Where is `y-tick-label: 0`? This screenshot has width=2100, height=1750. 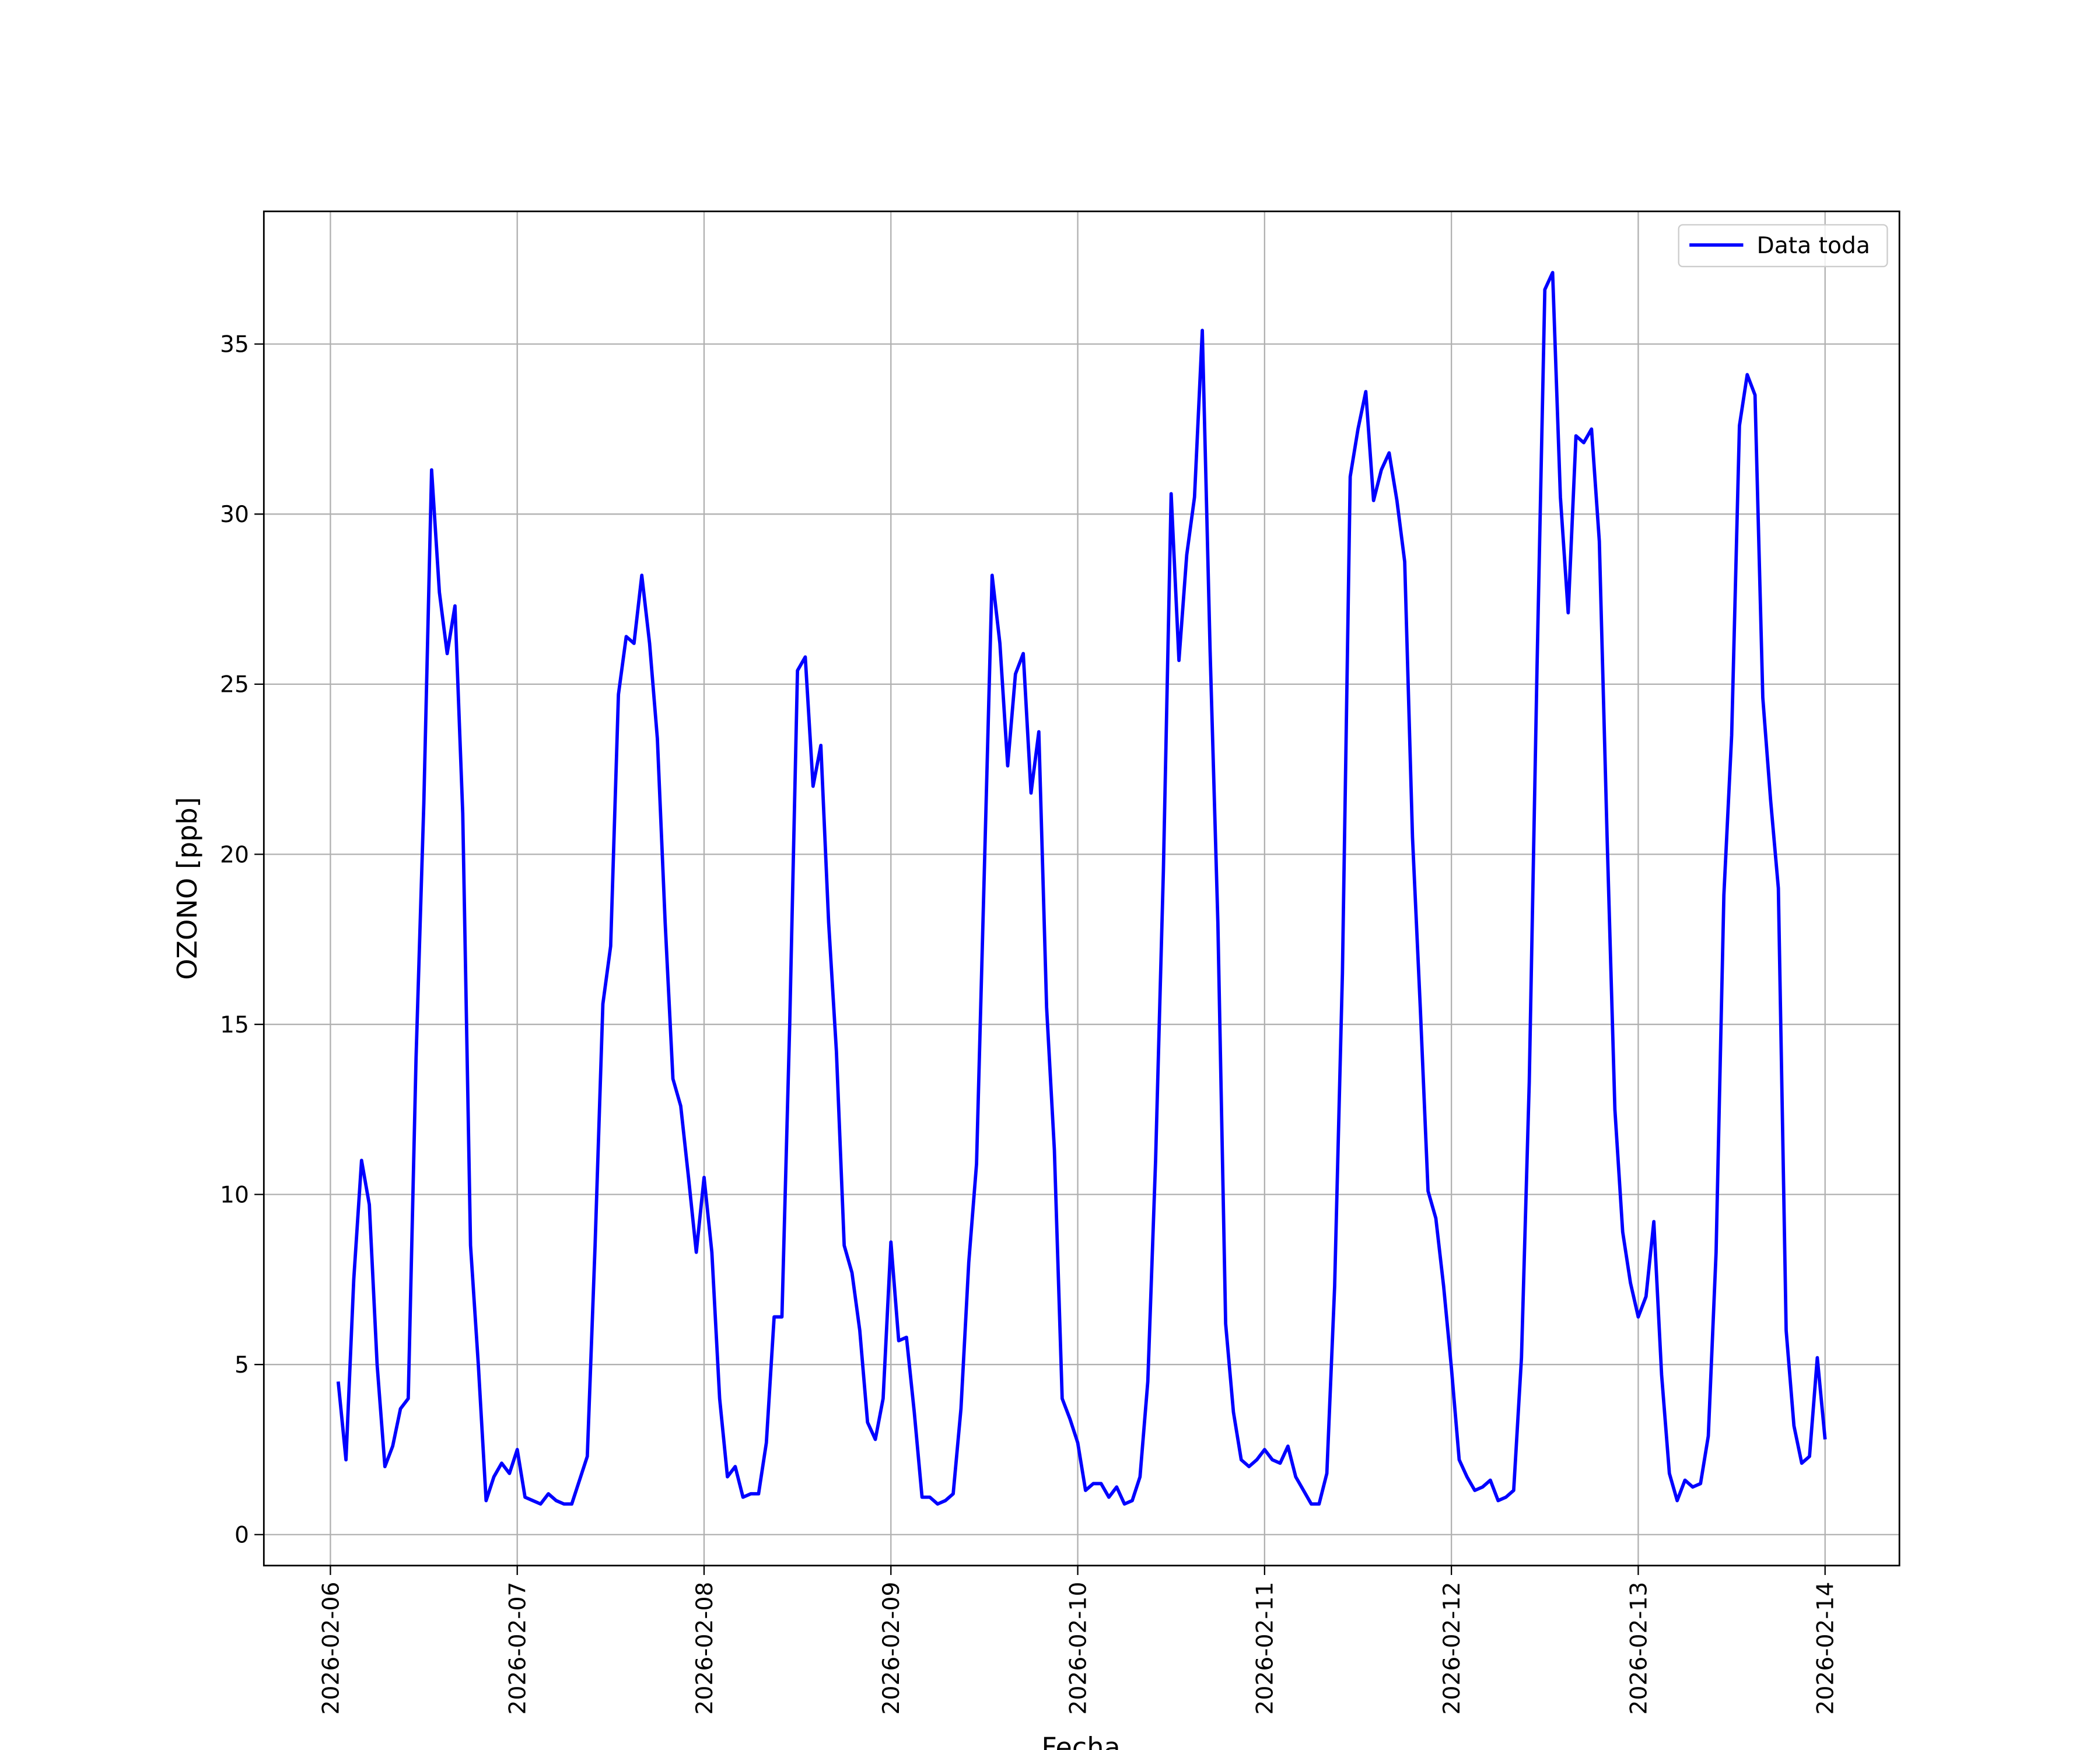
y-tick-label: 0 is located at coordinates (242, 1535).